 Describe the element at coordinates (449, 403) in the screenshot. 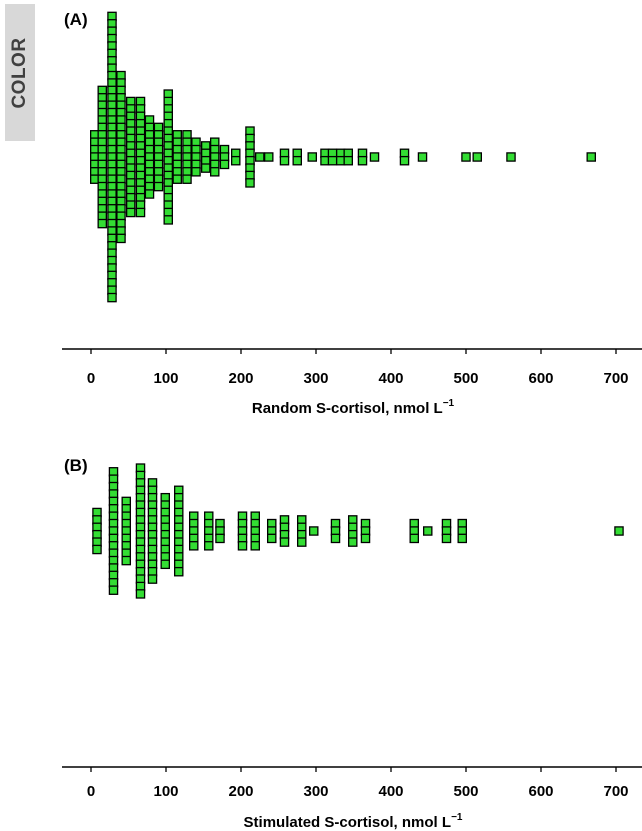

I see `panel-a-x-axis-title-superscript: −1` at that location.